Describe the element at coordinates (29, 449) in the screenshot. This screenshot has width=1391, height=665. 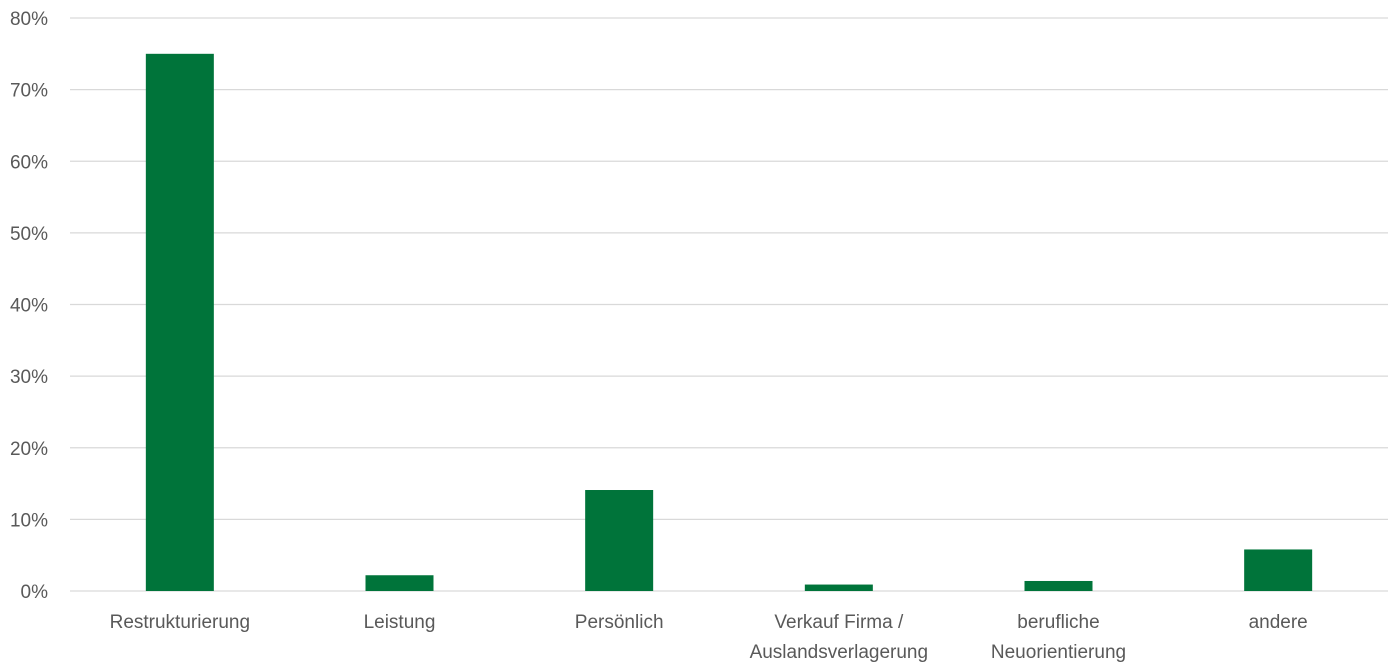
I see `y-tick-label: 20%` at that location.